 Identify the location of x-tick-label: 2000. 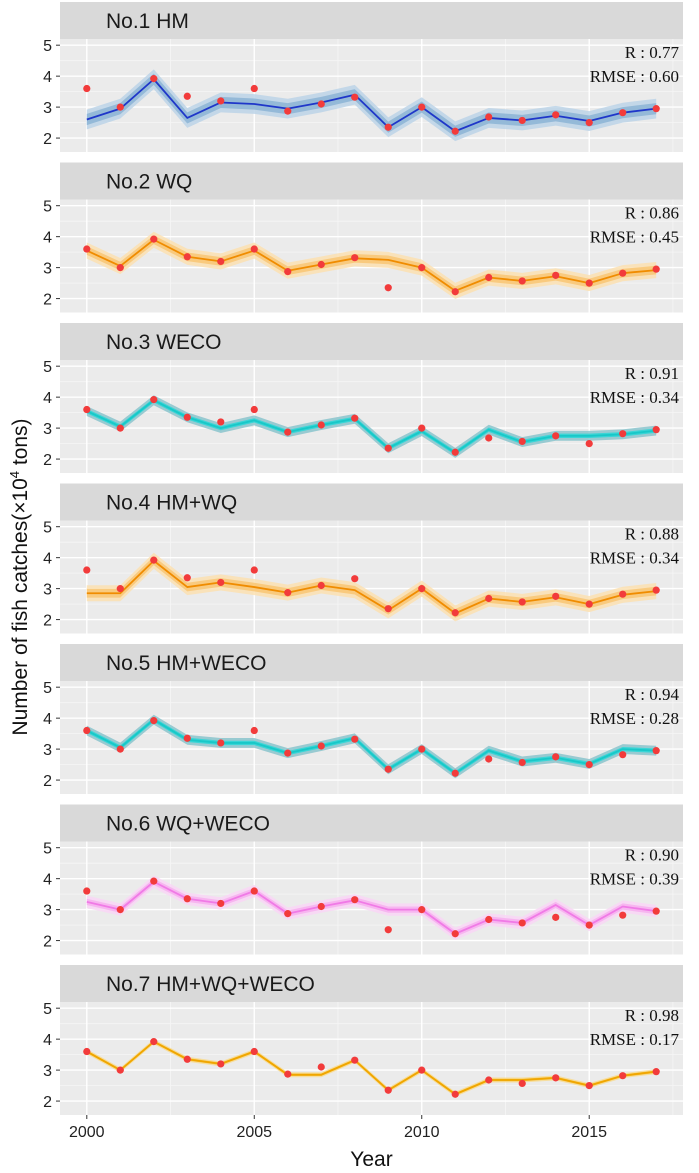
(87, 1132).